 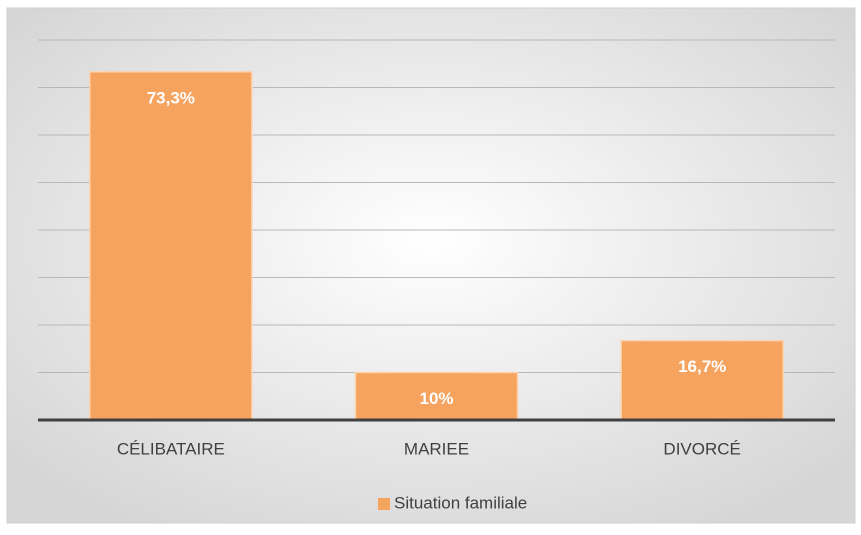 What do you see at coordinates (460, 502) in the screenshot?
I see `legend-label: Situation familiale` at bounding box center [460, 502].